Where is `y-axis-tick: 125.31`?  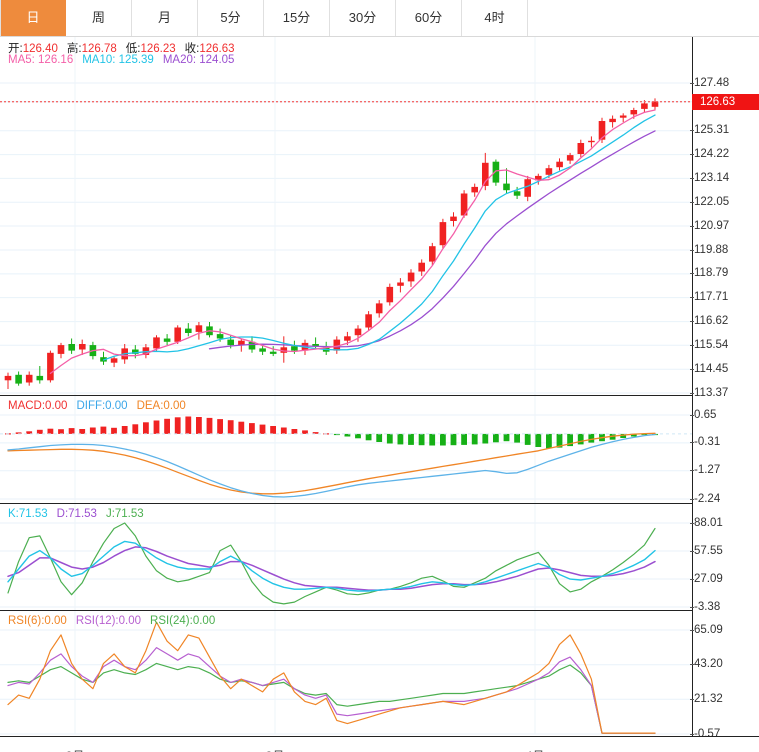 y-axis-tick: 125.31 is located at coordinates (709, 130).